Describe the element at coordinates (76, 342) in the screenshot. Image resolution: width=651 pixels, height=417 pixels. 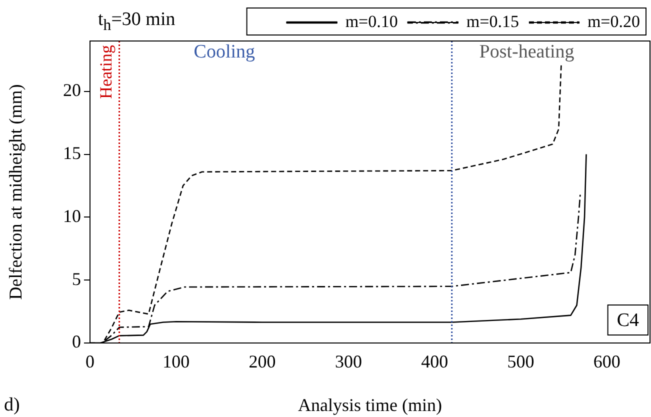
I see `y-tick-label: 0` at that location.